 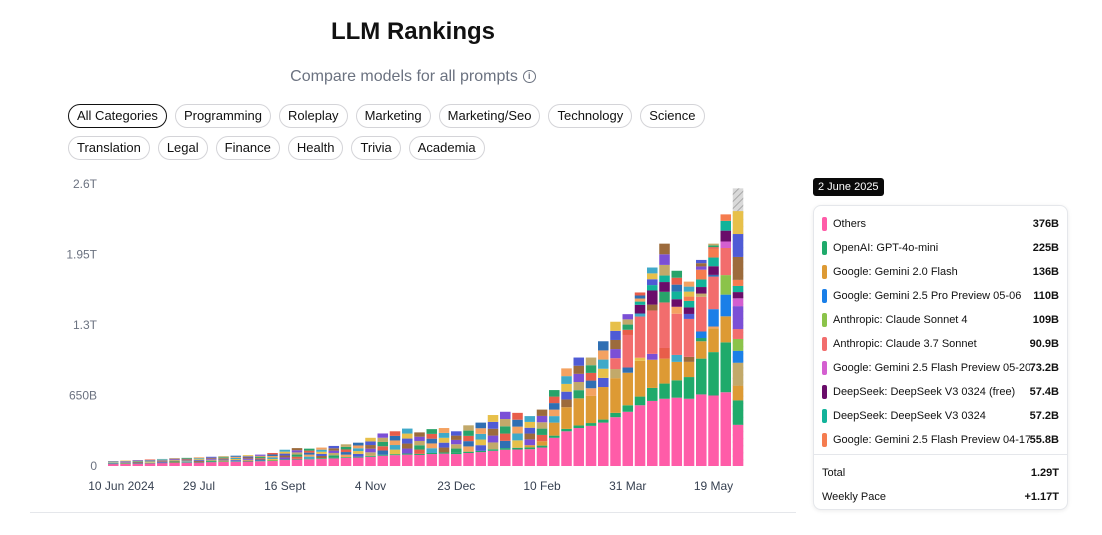 What do you see at coordinates (672, 116) in the screenshot?
I see `category-chip-science: Science` at bounding box center [672, 116].